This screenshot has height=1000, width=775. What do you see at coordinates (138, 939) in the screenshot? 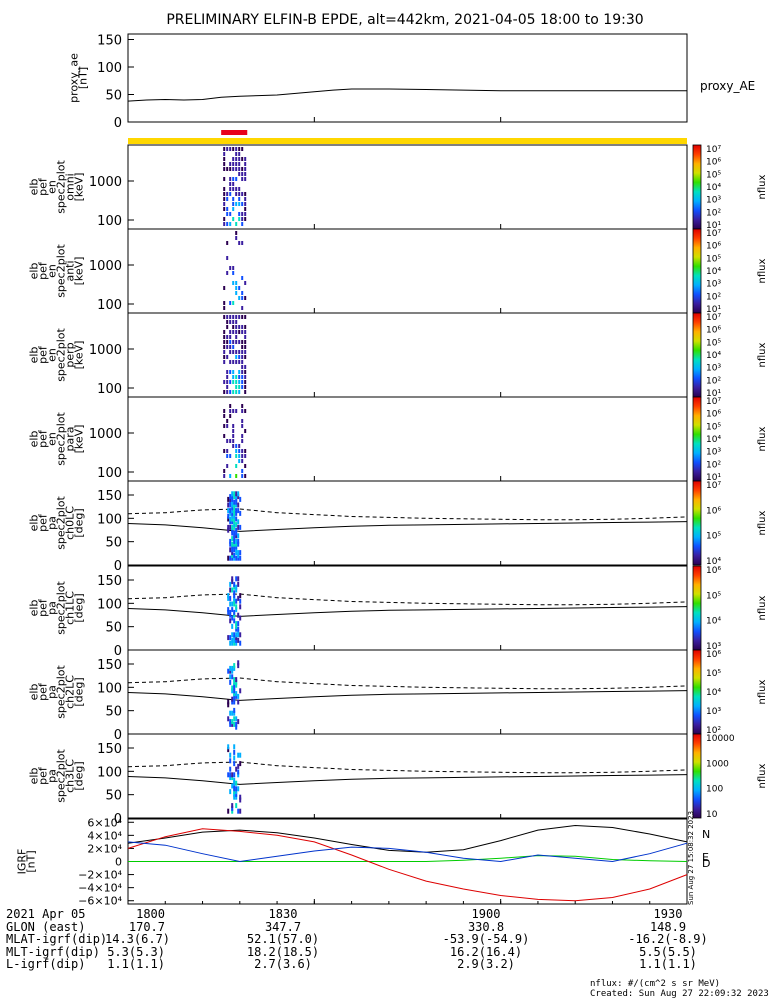
I see `footer-cell: 14.3(6.7)` at bounding box center [138, 939].